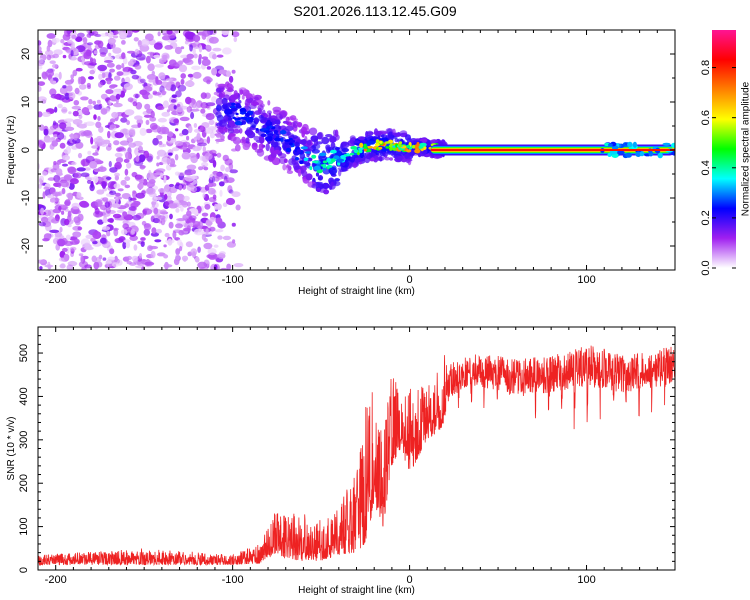 This screenshot has height=600, width=750. What do you see at coordinates (24, 396) in the screenshot?
I see `y-tick-label: 400` at bounding box center [24, 396].